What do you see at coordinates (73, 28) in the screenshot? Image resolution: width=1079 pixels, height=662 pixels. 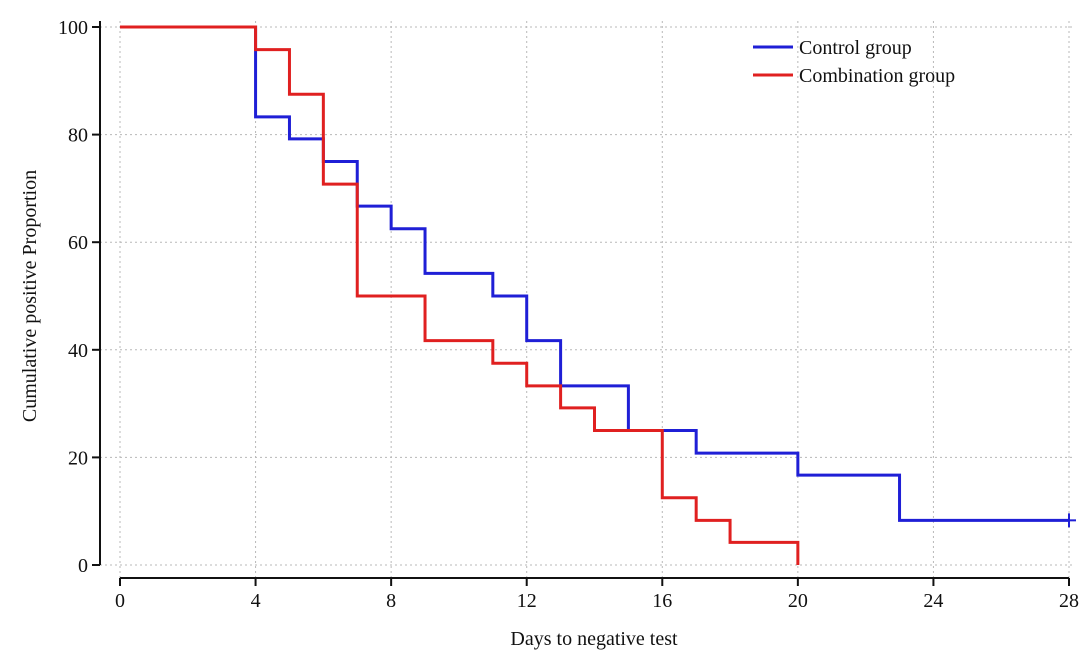 I see `y-tick-label: 100` at bounding box center [73, 28].